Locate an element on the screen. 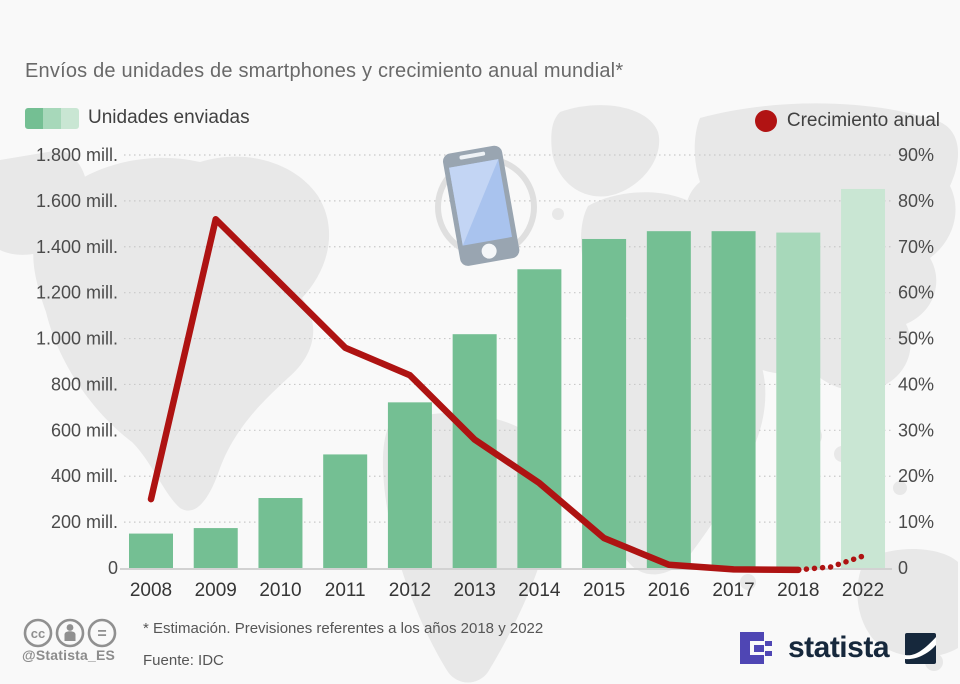  bar-legend-label: Unidades enviadas is located at coordinates (169, 117).